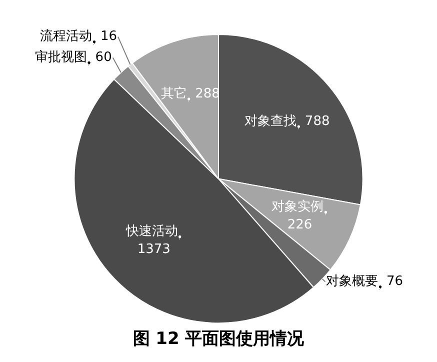  Describe the element at coordinates (173, 93) in the screenshot. I see `slice-label: 其它` at that location.